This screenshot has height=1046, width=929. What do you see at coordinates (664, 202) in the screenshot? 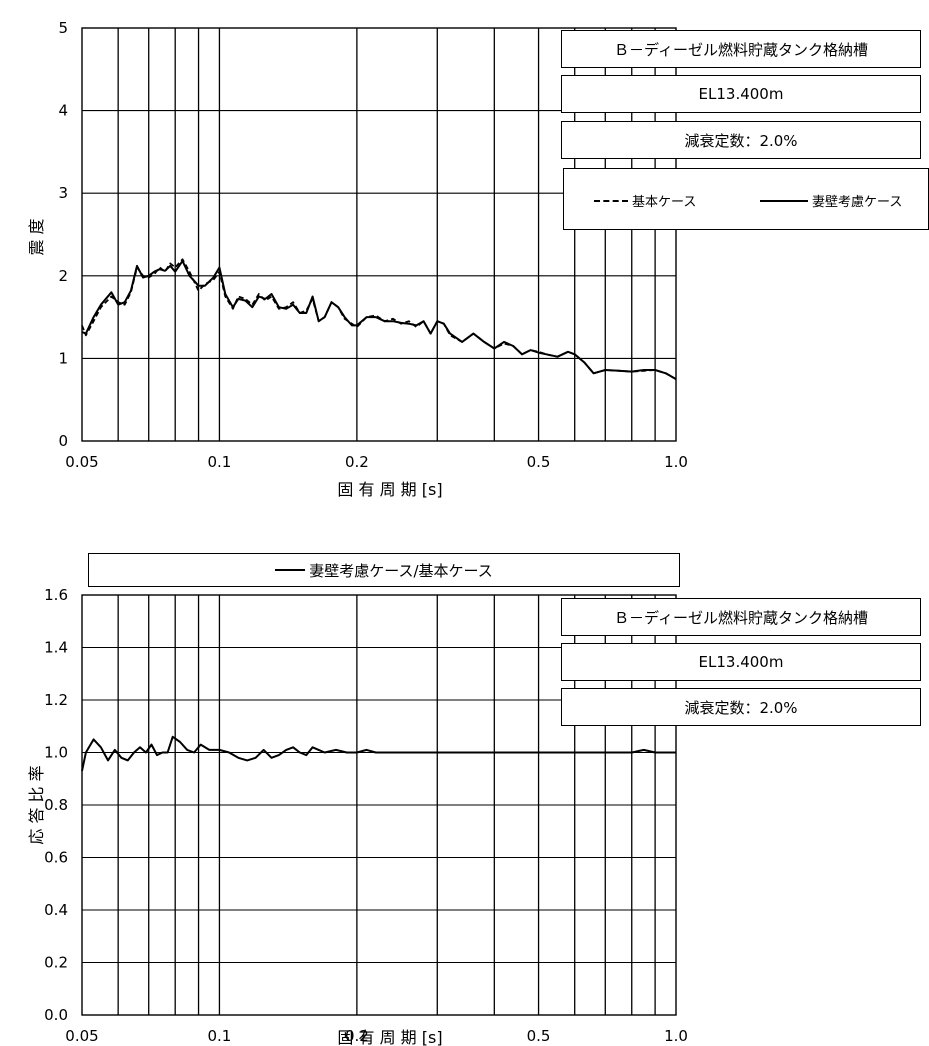
I see `legend-label: 基本ケース` at bounding box center [664, 202].